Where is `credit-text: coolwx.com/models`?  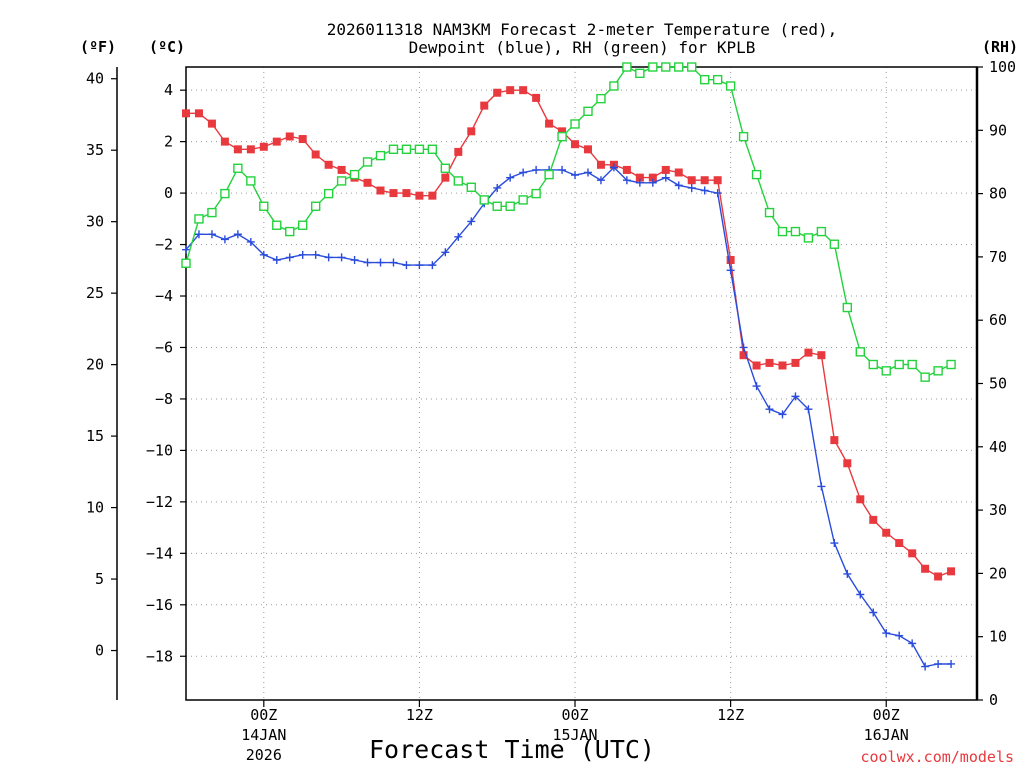 credit-text: coolwx.com/models is located at coordinates (937, 757).